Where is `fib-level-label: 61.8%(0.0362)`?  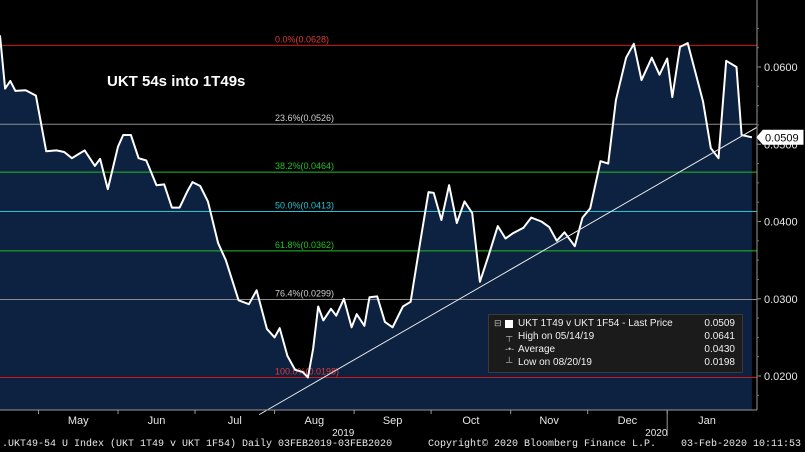
fib-level-label: 61.8%(0.0362) is located at coordinates (304, 245).